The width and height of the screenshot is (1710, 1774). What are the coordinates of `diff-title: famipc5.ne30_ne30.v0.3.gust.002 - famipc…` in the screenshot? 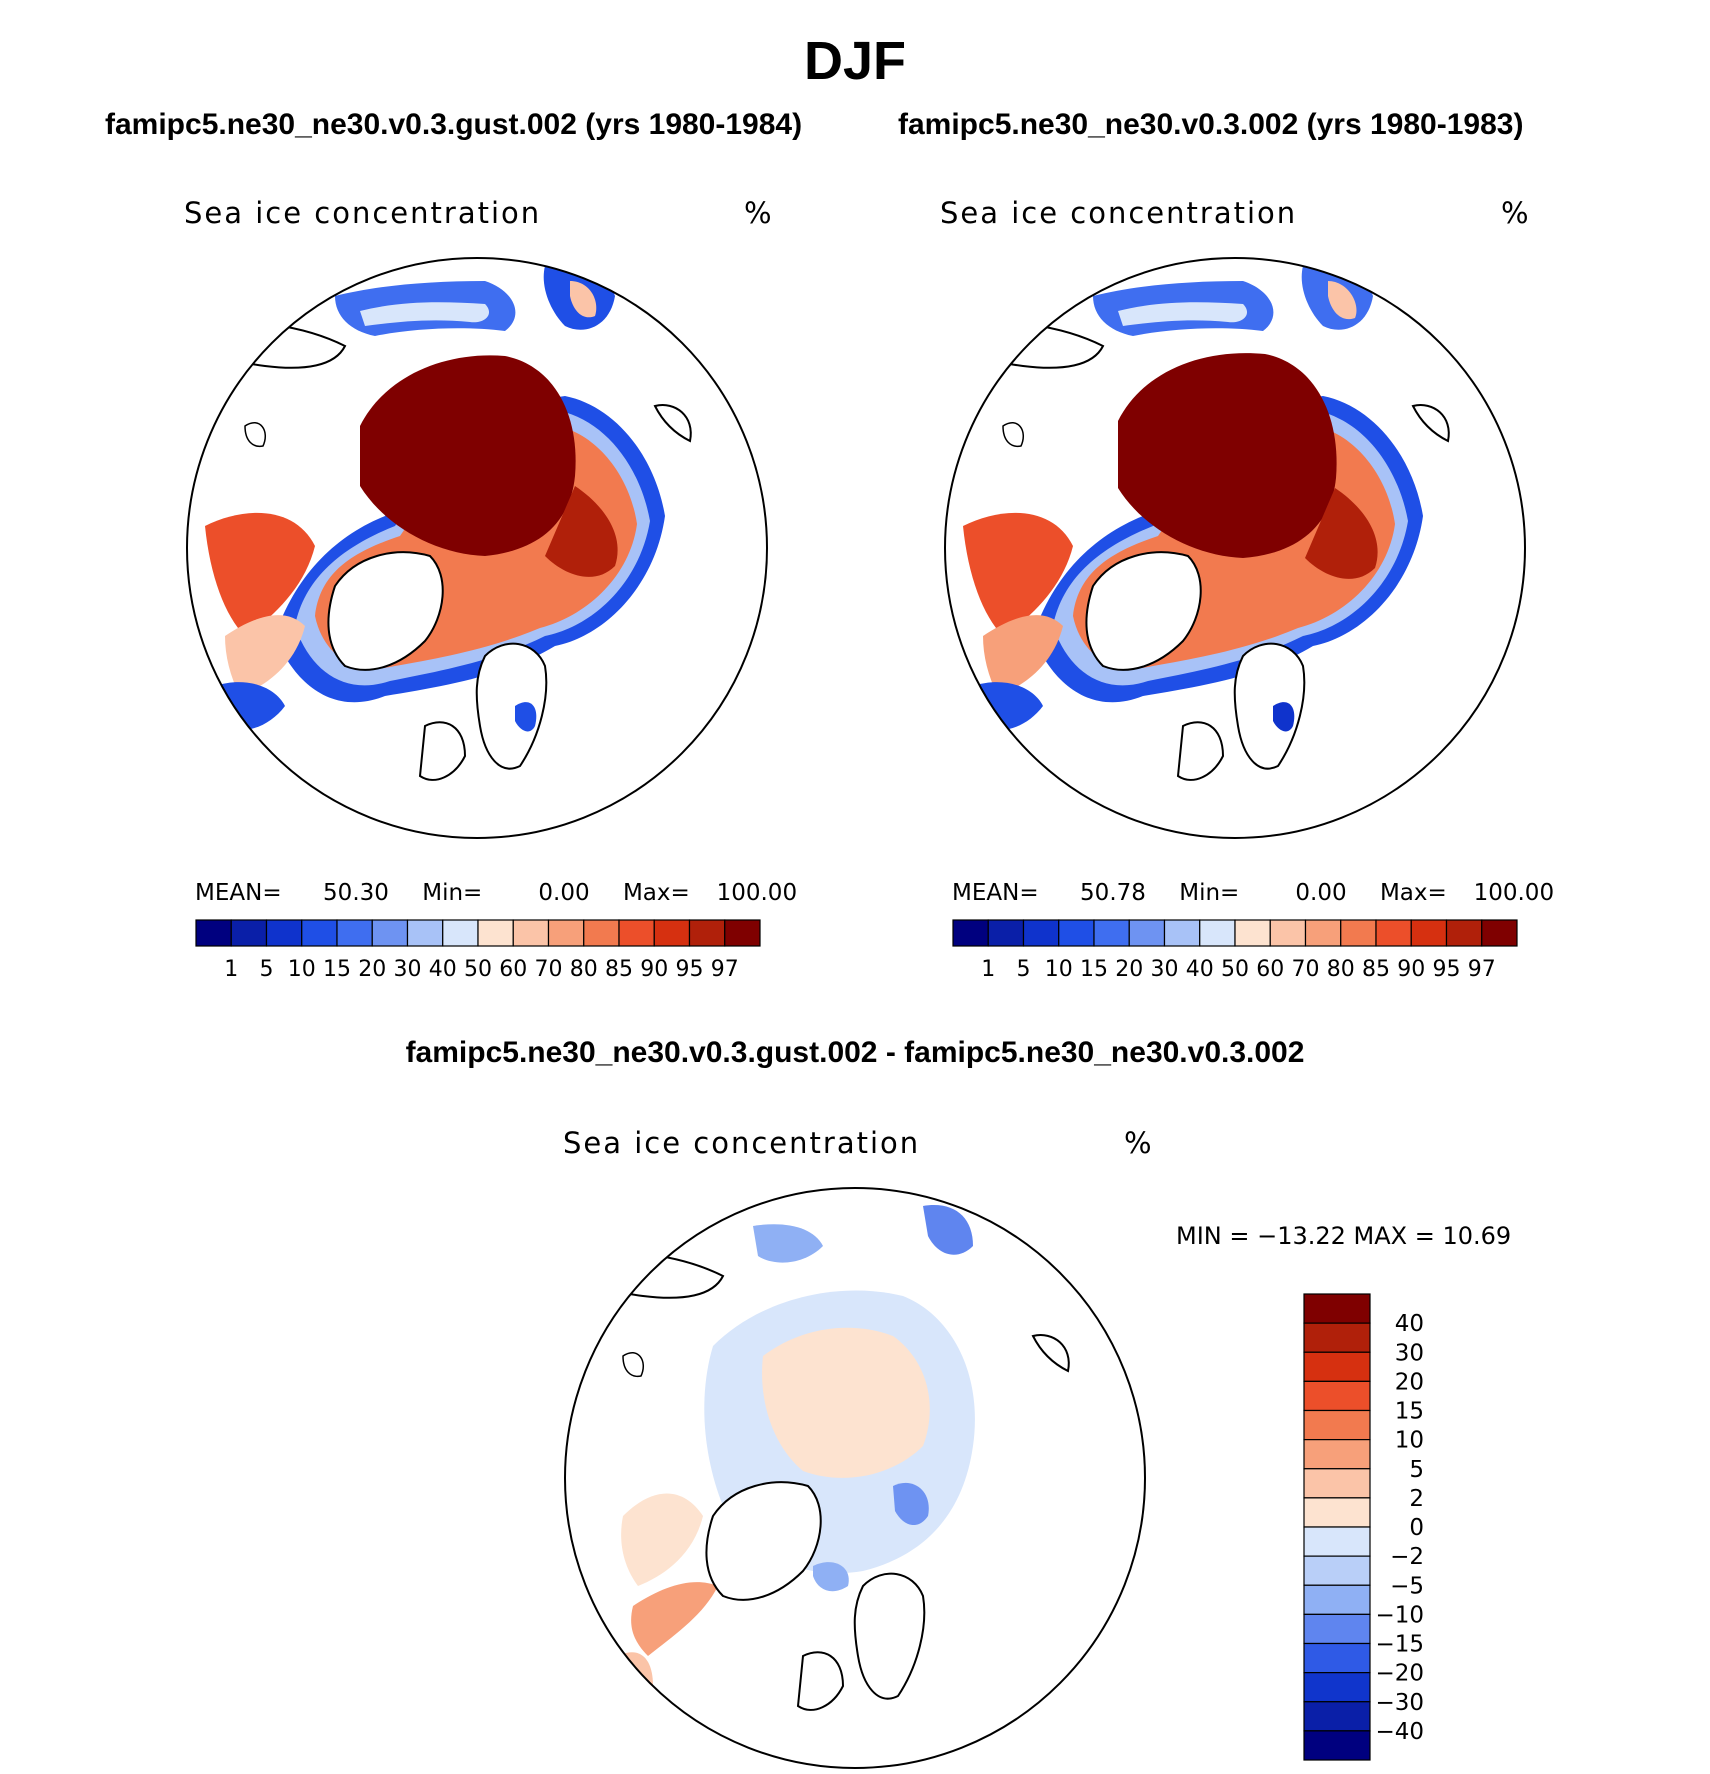 It's located at (855, 1052).